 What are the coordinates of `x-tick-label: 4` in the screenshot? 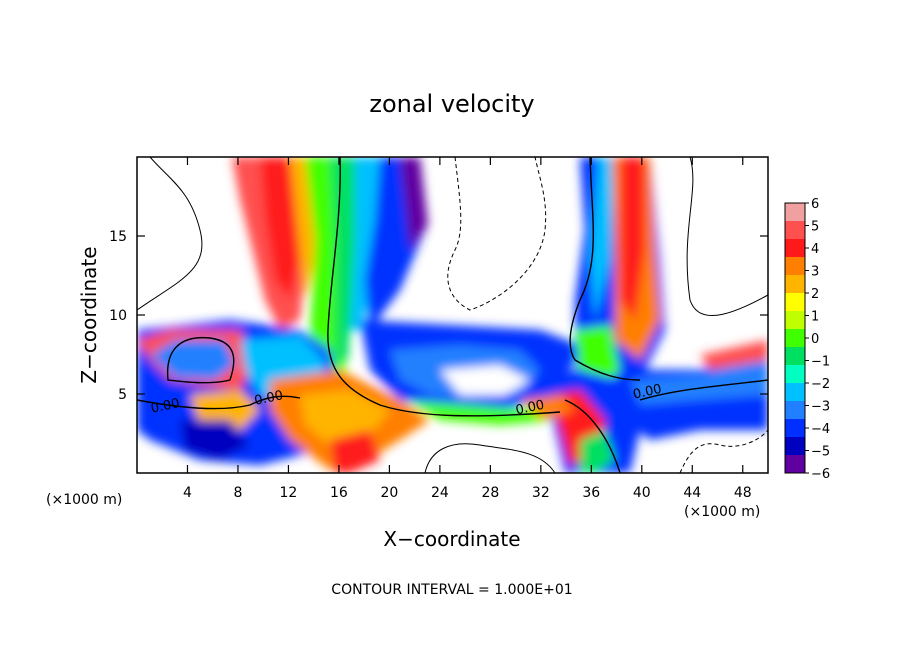 It's located at (187, 493).